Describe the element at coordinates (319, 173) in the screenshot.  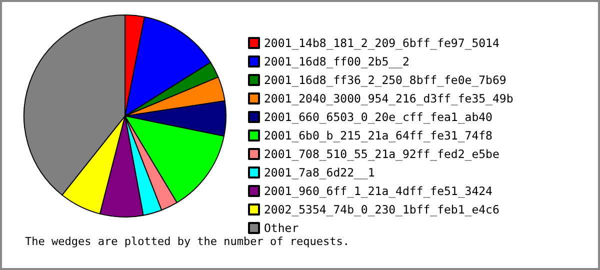
I see `legend-label: 2001_7a8_6d22__1` at that location.